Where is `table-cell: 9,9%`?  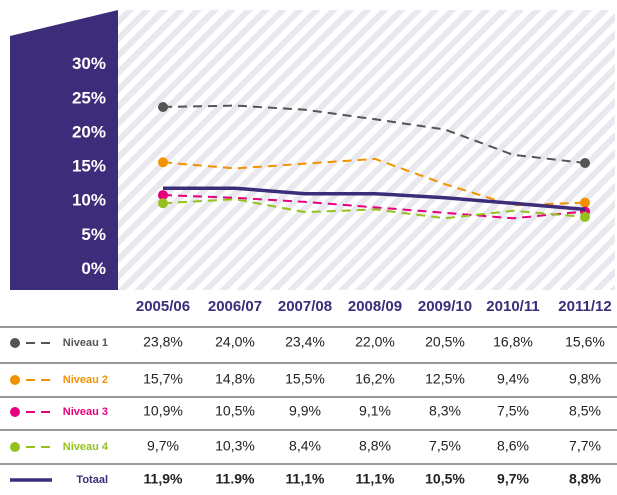
table-cell: 9,9% is located at coordinates (305, 411).